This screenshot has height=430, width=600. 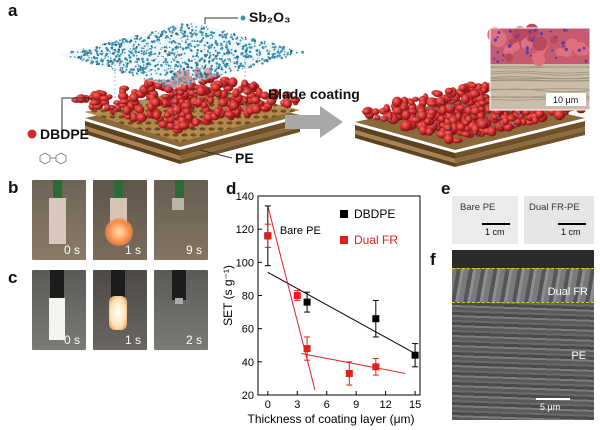 I want to click on y-tick-label: 40, so click(x=248, y=363).